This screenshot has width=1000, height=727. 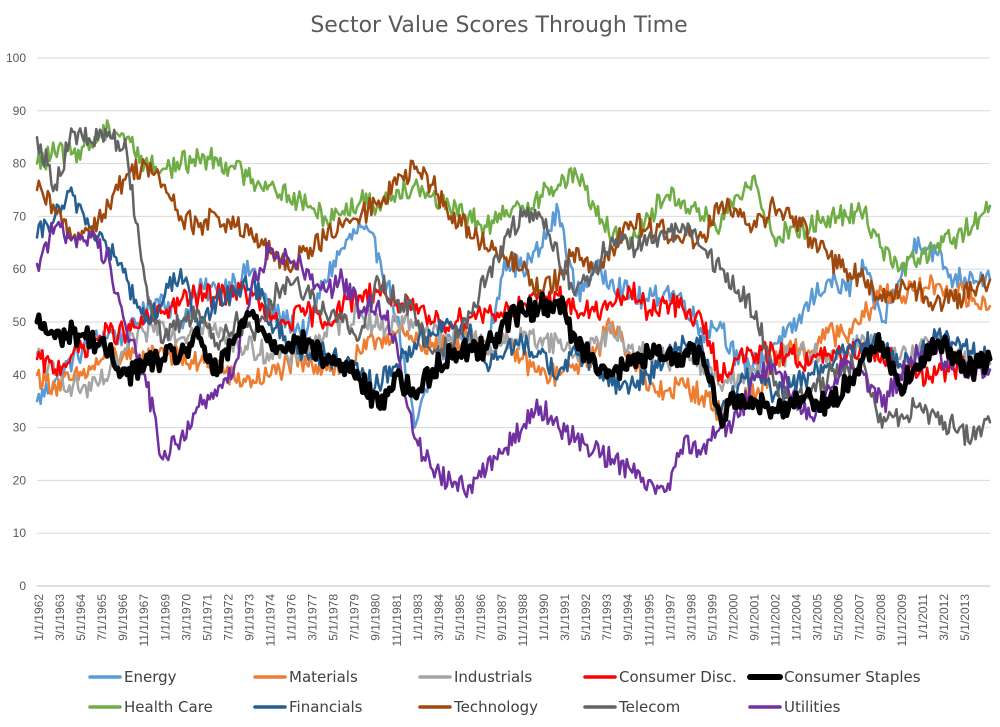 What do you see at coordinates (397, 620) in the screenshot?
I see `x-tick-label: 11/1/1981` at bounding box center [397, 620].